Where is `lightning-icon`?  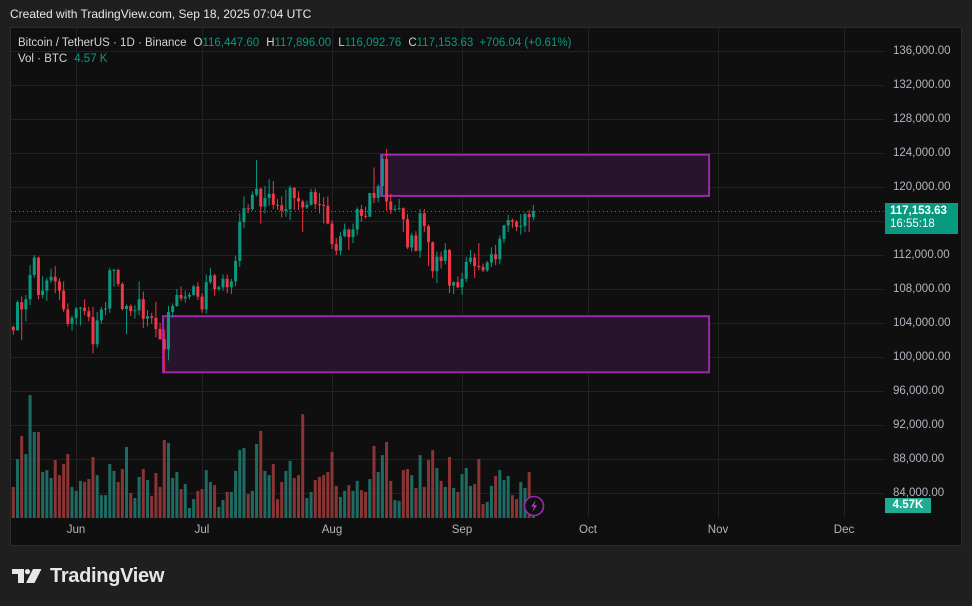 lightning-icon is located at coordinates (534, 506).